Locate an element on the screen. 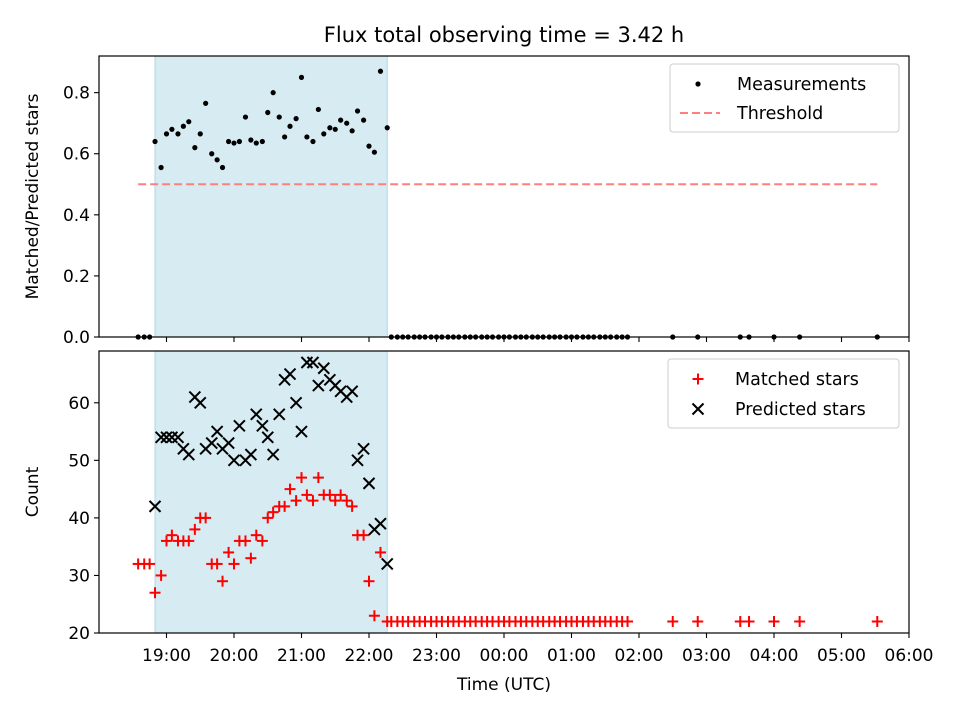 This screenshot has height=720, width=960. y-axis-label-bottom: Count is located at coordinates (33, 491).